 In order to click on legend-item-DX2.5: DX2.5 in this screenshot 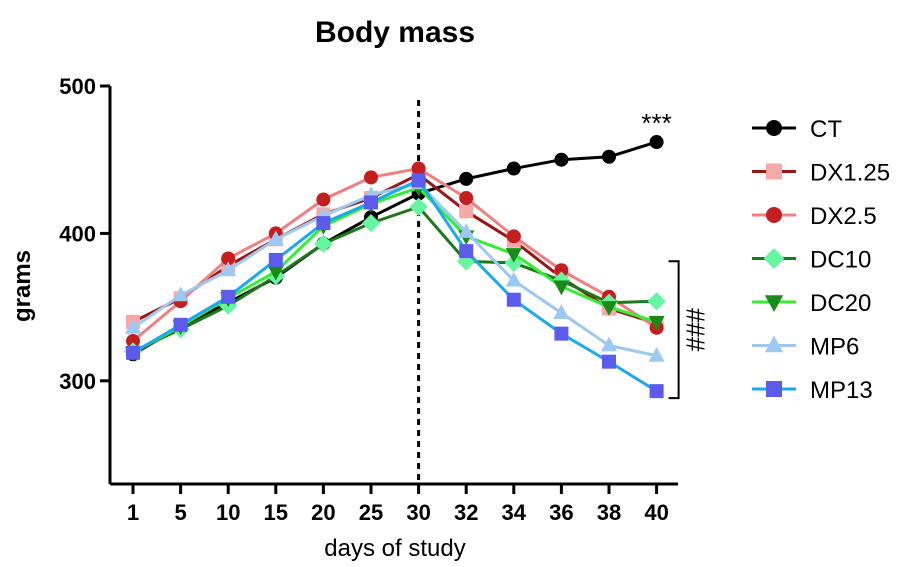, I will do `click(814, 216)`.